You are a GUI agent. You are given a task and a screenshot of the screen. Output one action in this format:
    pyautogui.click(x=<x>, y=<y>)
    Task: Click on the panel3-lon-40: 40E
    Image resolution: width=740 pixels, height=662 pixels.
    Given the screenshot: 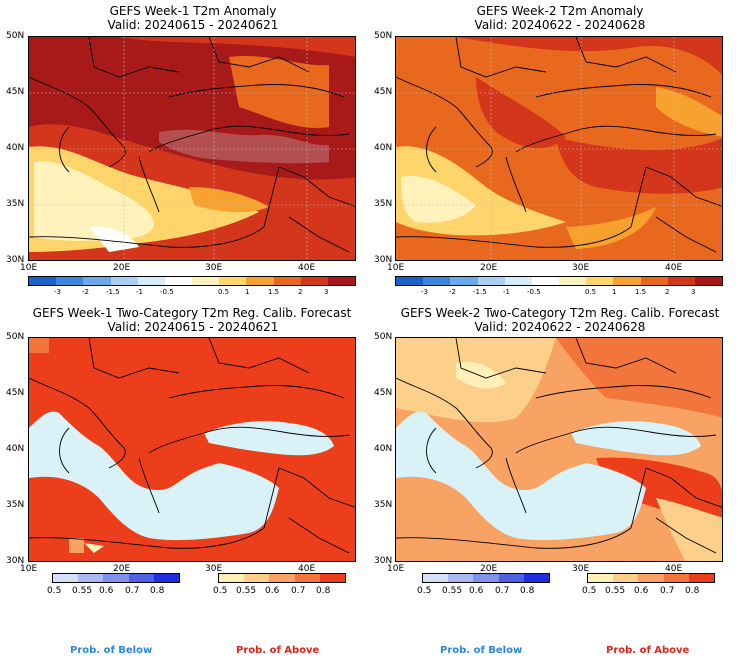 What is the action you would take?
    pyautogui.click(x=307, y=569)
    